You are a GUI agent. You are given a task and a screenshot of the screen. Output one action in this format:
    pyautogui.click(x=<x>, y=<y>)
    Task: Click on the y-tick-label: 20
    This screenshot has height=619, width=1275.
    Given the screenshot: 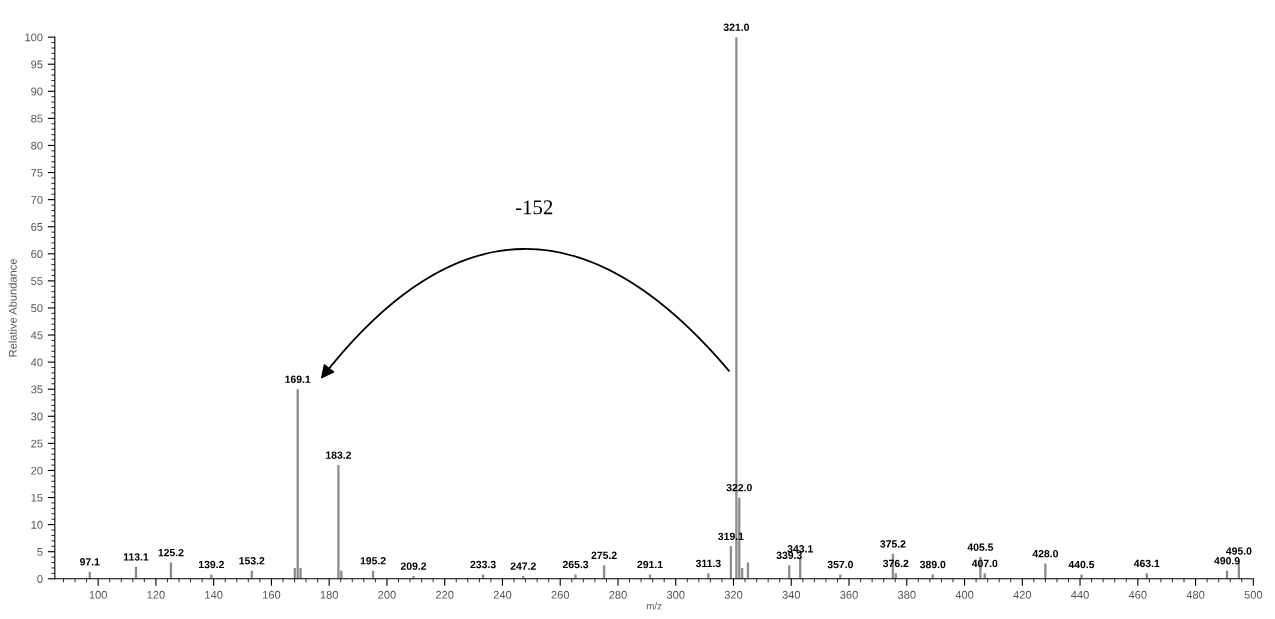 What is the action you would take?
    pyautogui.click(x=37, y=470)
    